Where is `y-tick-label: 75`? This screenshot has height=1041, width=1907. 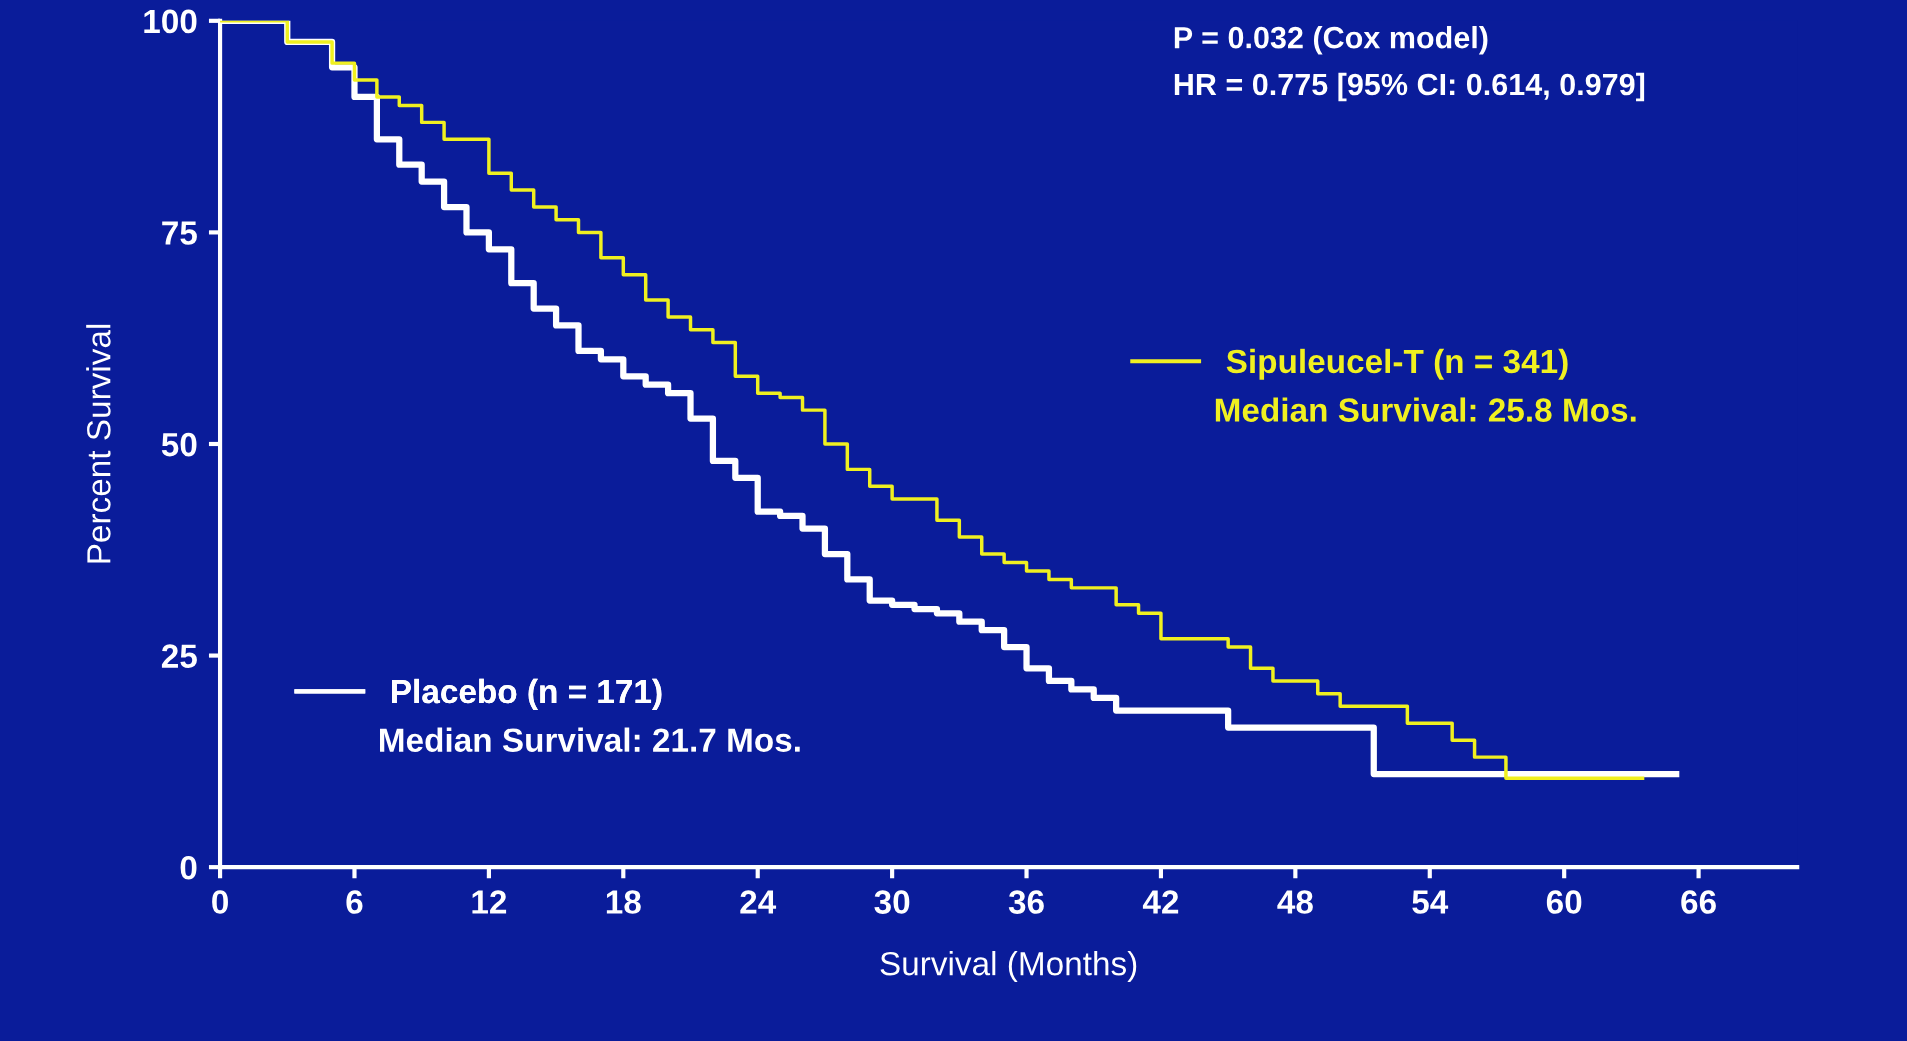 y-tick-label: 75 is located at coordinates (179, 233).